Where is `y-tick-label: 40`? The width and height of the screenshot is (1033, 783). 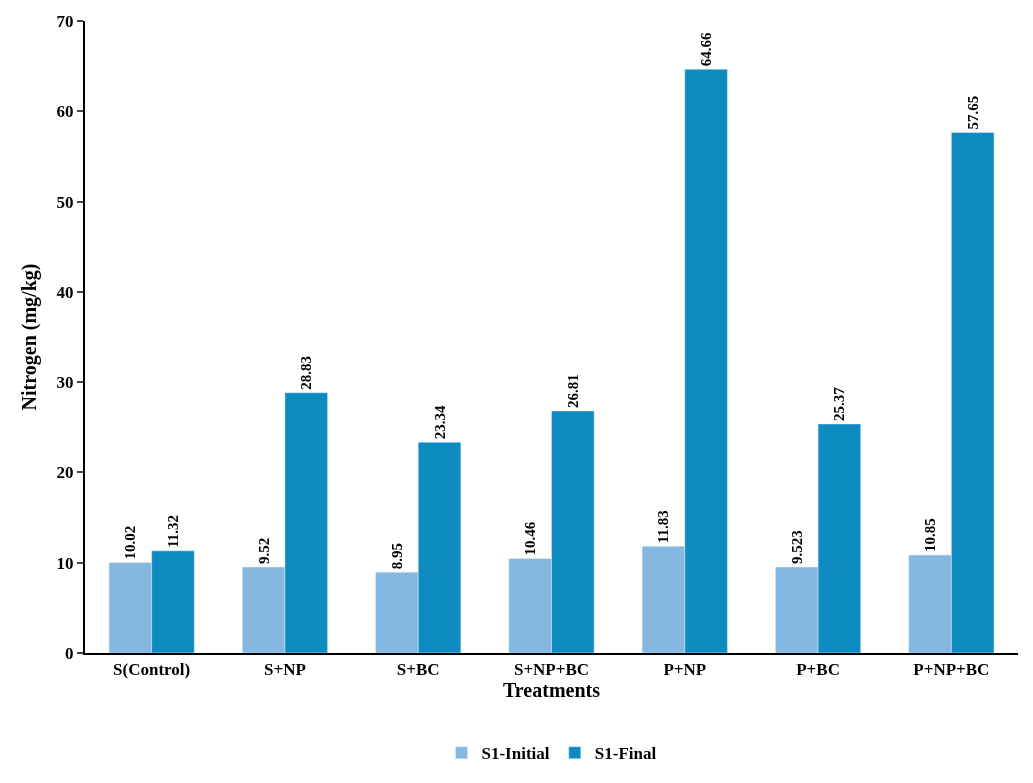 y-tick-label: 40 is located at coordinates (65, 292).